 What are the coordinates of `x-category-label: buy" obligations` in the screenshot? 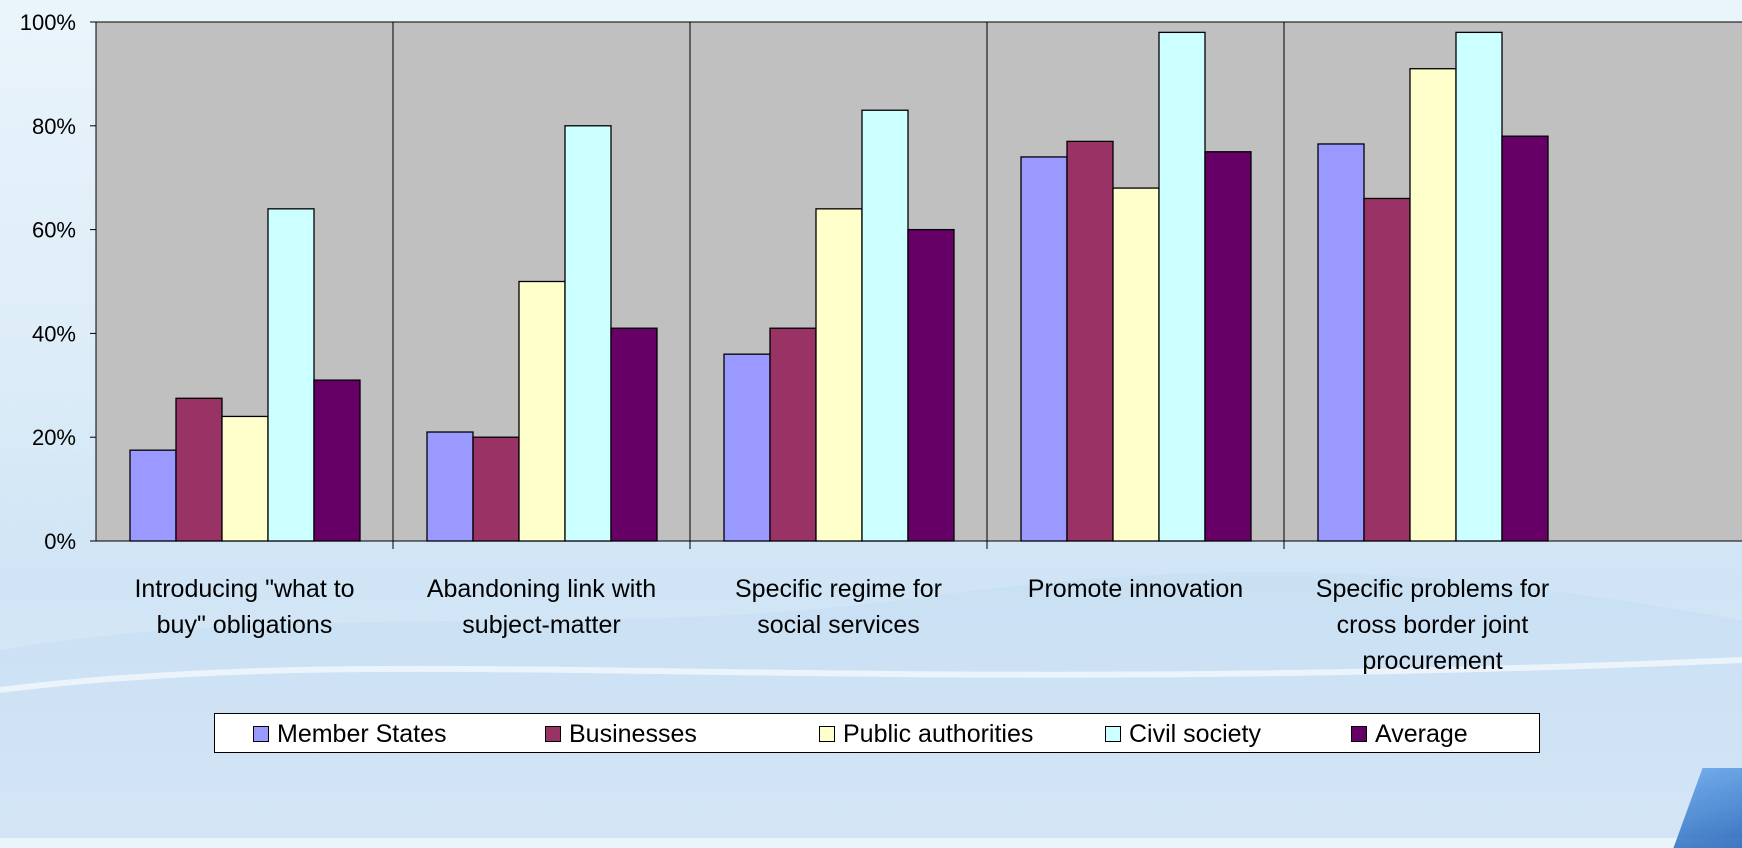 It's located at (245, 625).